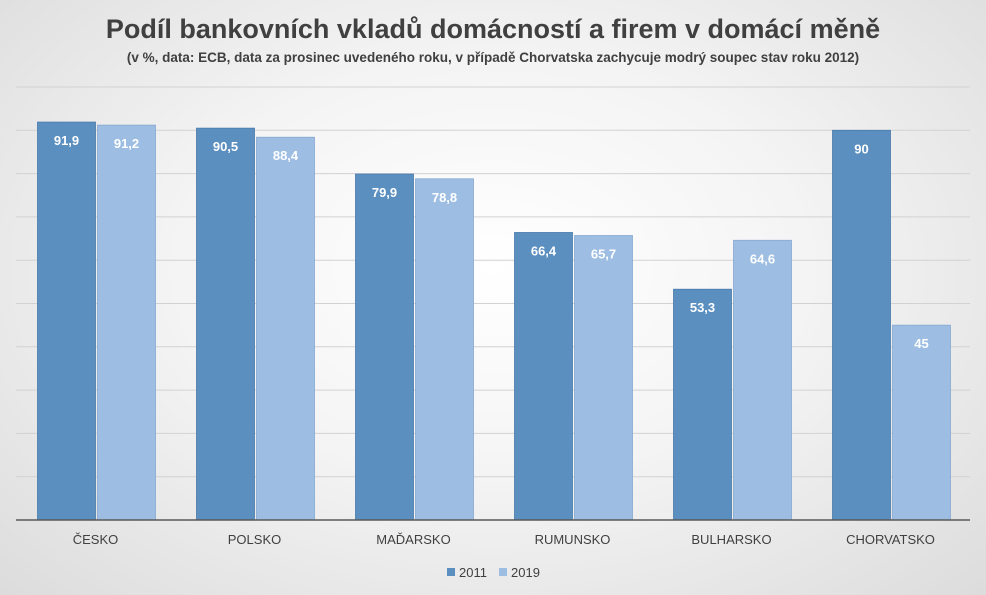 The width and height of the screenshot is (986, 595). Describe the element at coordinates (96, 539) in the screenshot. I see `category-label: ČESKO` at that location.